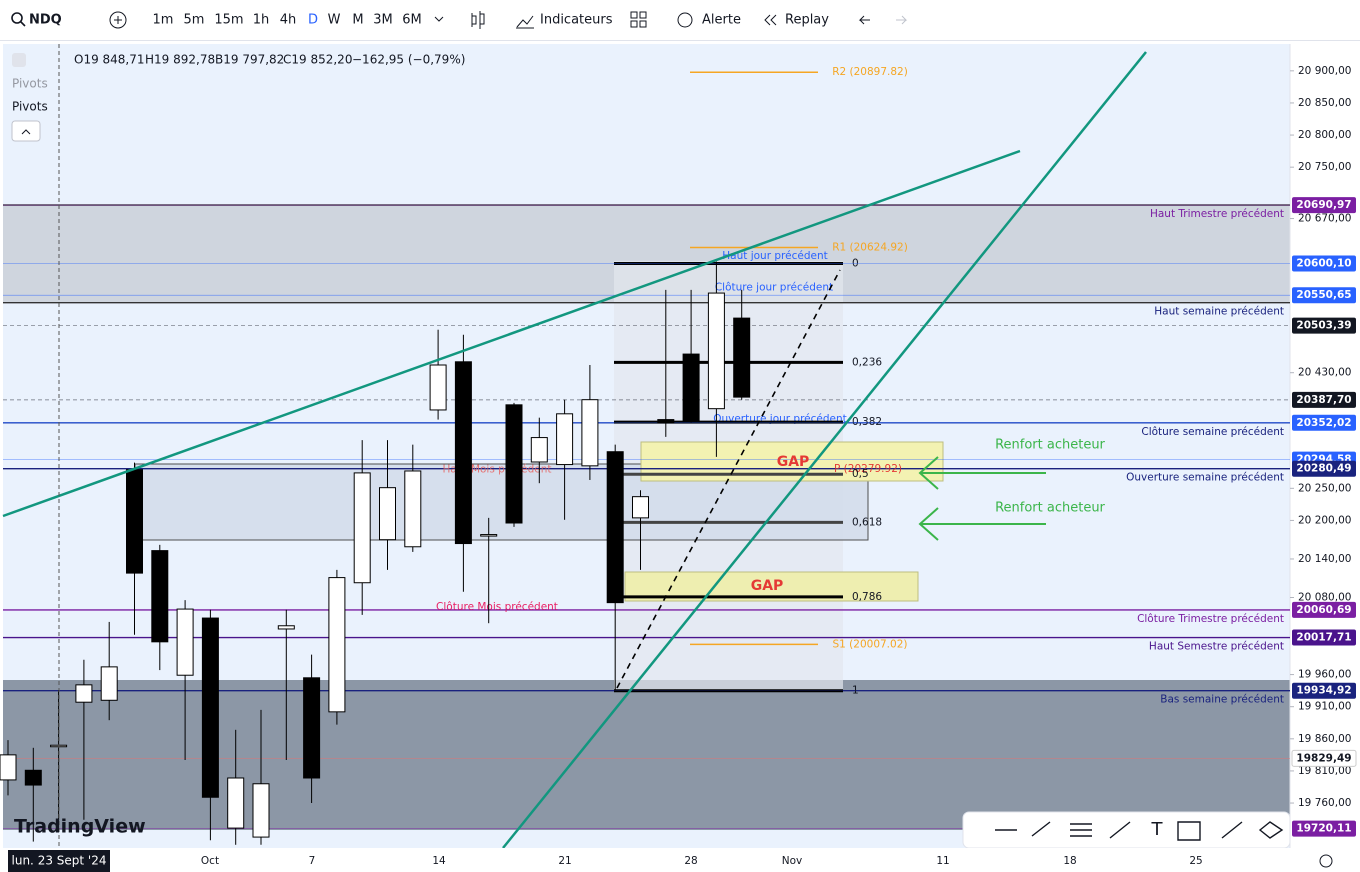  What do you see at coordinates (1325, 446) in the screenshot?
I see `price-axis-bg` at bounding box center [1325, 446].